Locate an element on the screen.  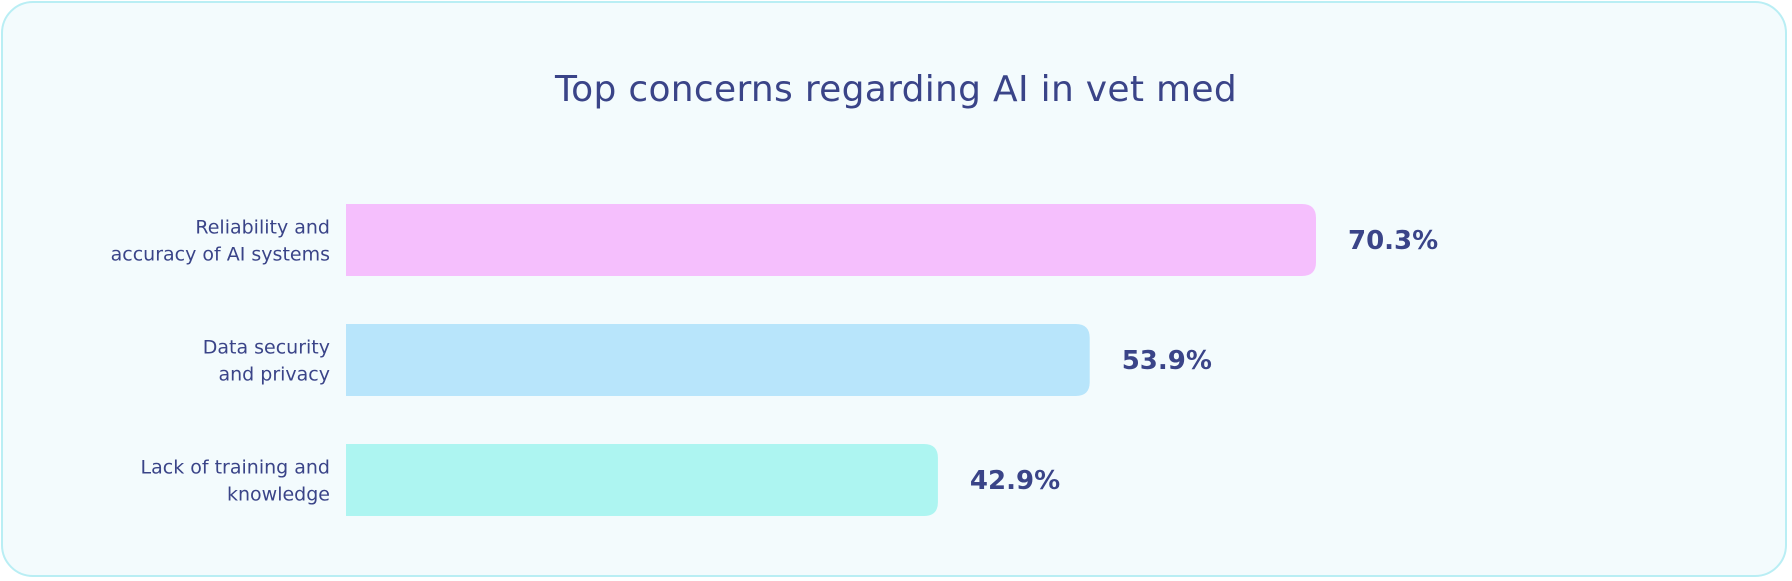
value-label-1: 70.3% is located at coordinates (1393, 241).